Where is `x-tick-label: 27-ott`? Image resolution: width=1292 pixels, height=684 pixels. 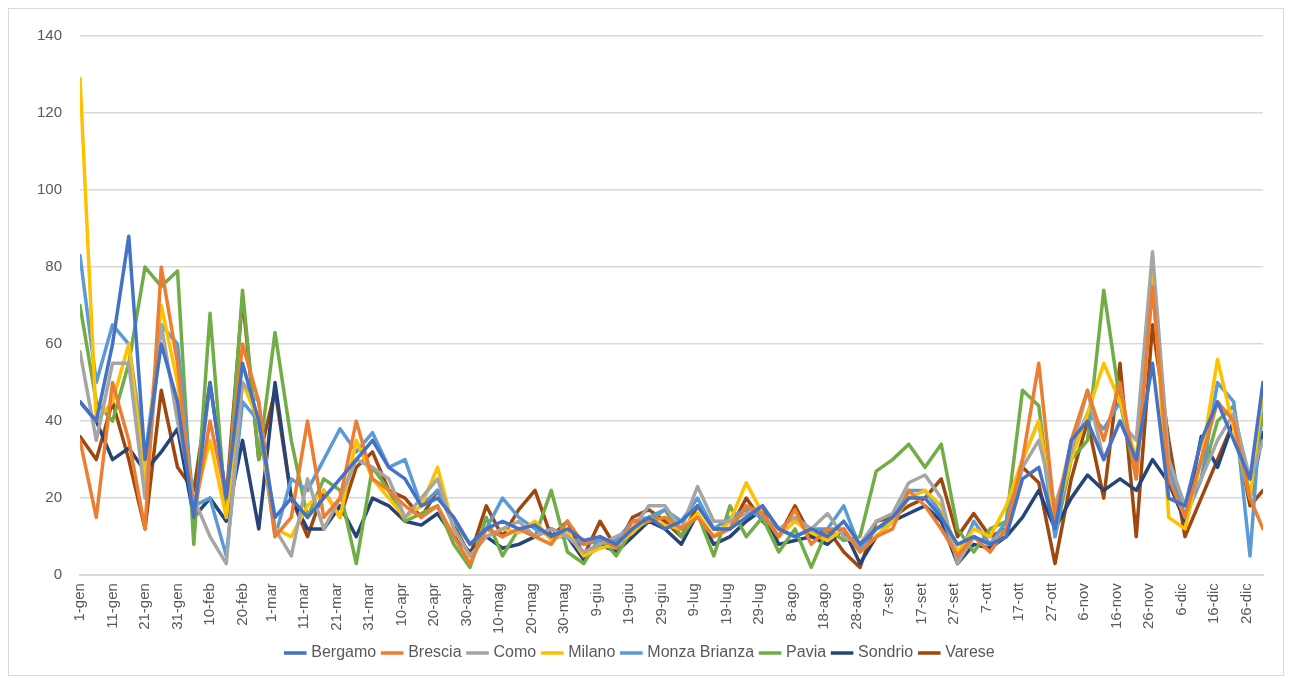
x-tick-label: 27-ott is located at coordinates (1050, 602).